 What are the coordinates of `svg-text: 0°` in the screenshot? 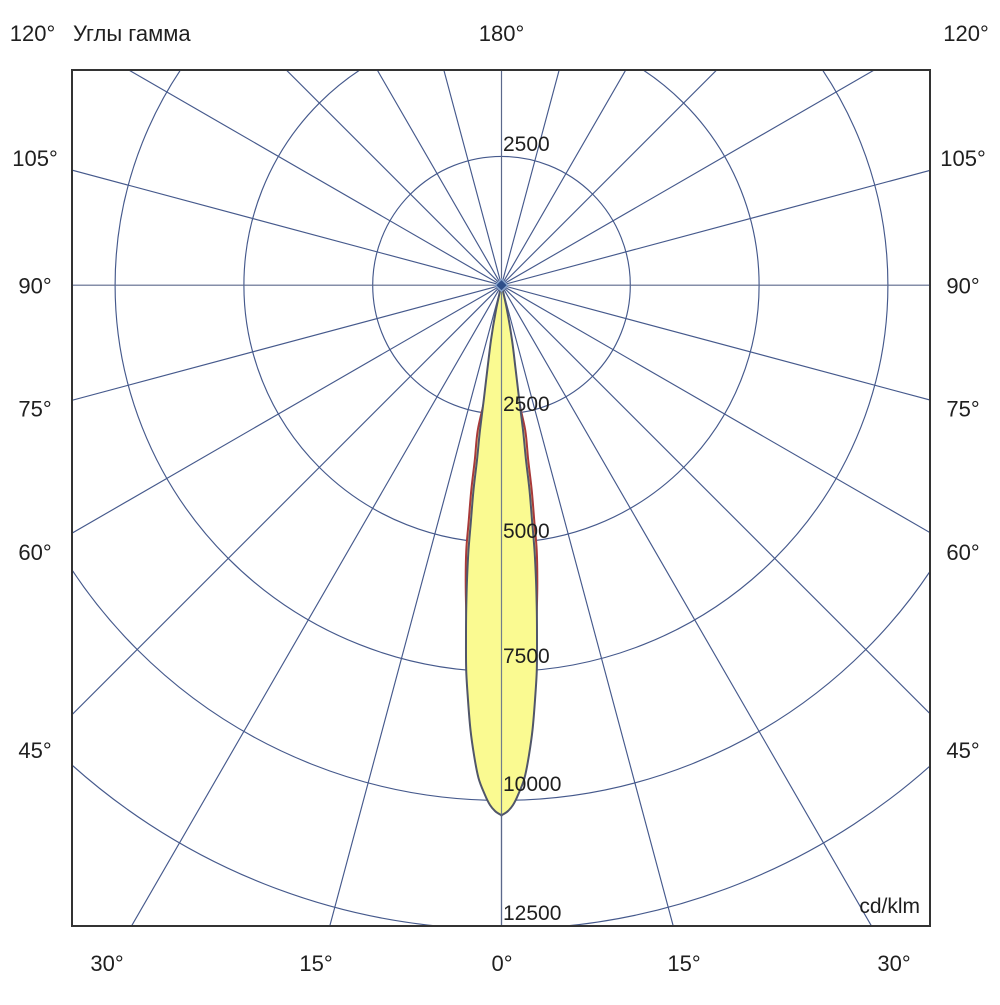 It's located at (501, 963).